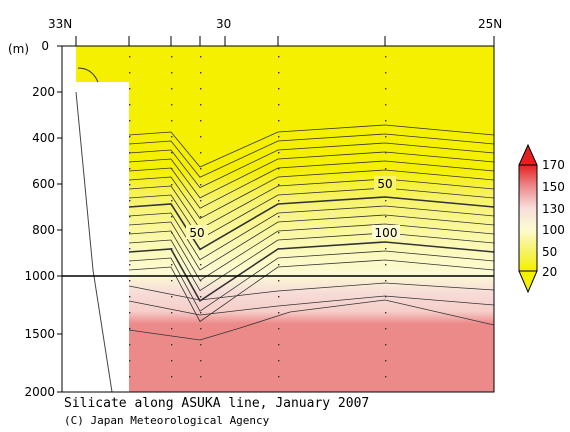 The image size is (570, 432). What do you see at coordinates (43, 138) in the screenshot?
I see `y-tick-400: 400` at bounding box center [43, 138].